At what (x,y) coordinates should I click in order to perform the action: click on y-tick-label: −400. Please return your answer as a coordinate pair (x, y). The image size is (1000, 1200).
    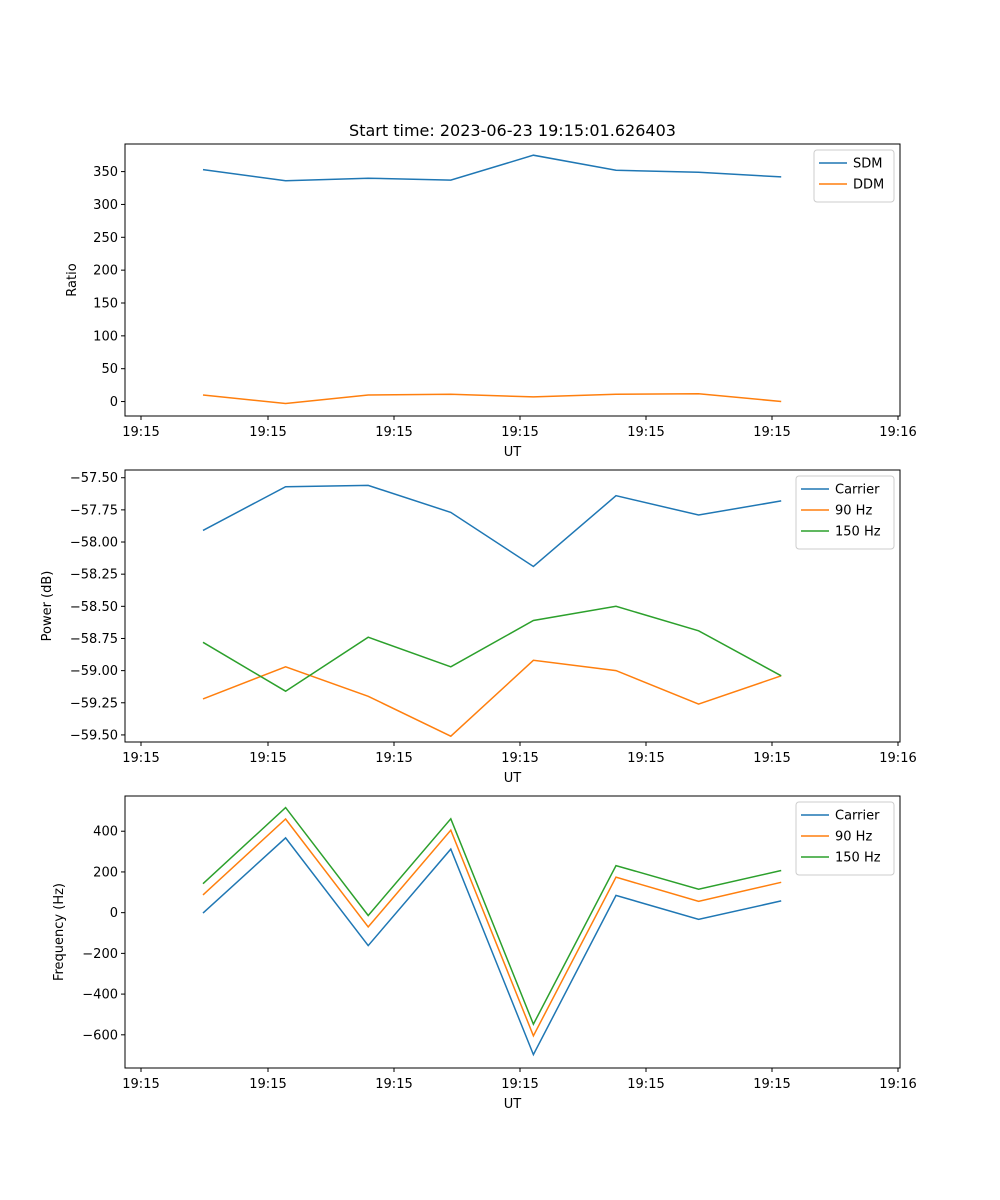
    Looking at the image, I should click on (100, 995).